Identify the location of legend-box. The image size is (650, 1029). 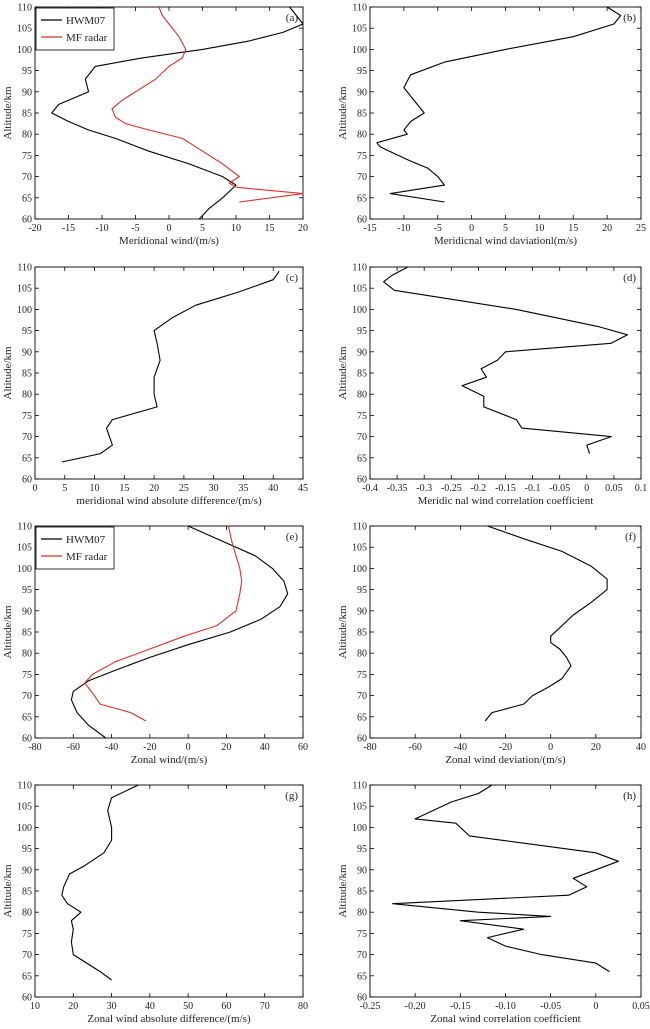
(75, 548).